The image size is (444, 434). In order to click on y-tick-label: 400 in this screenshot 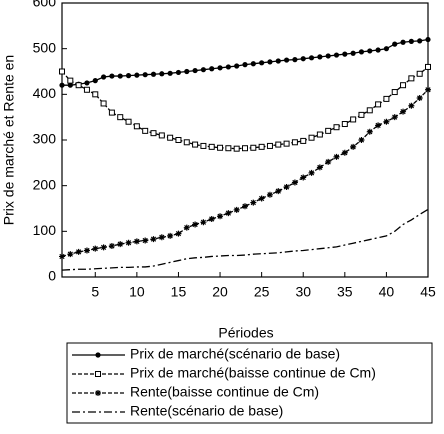, I will do `click(45, 93)`.